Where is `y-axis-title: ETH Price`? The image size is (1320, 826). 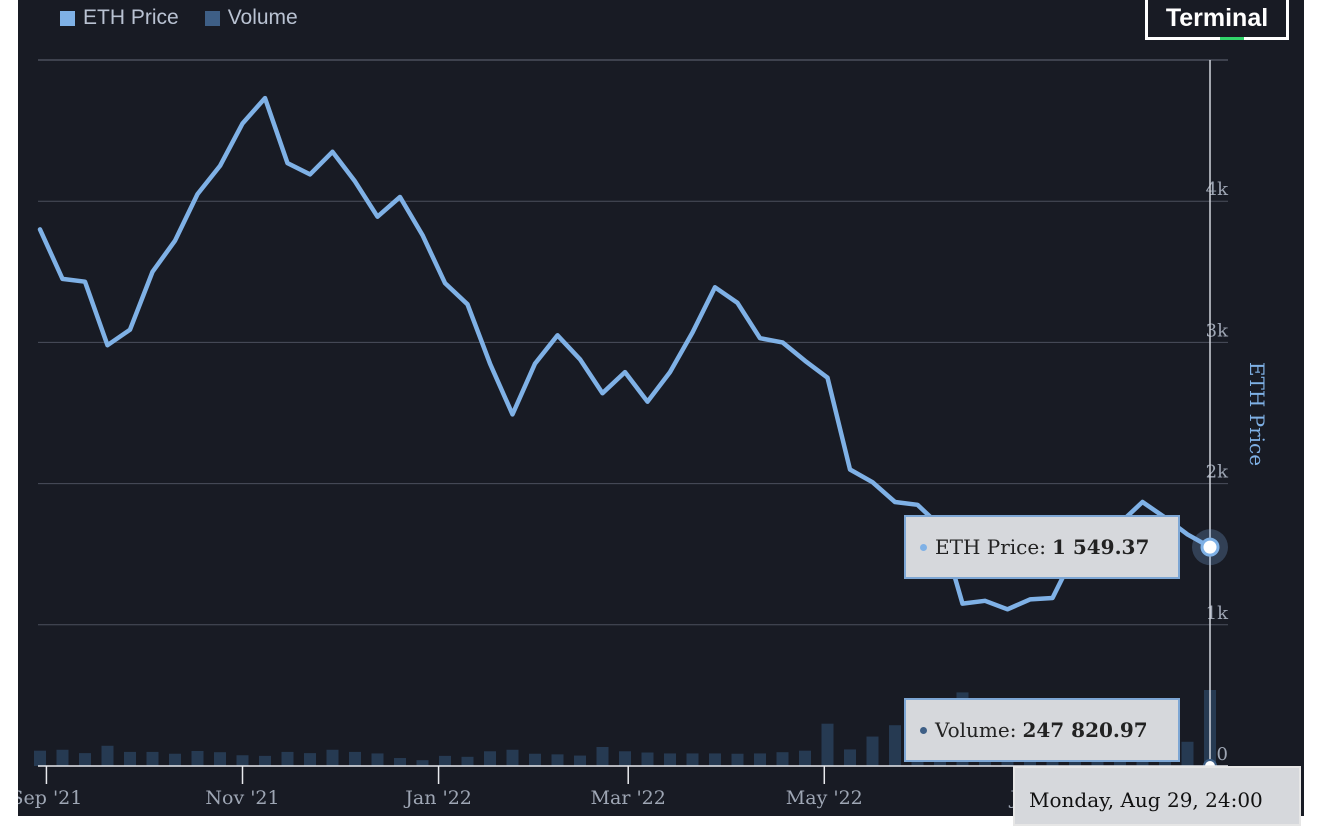 y-axis-title: ETH Price is located at coordinates (1257, 414).